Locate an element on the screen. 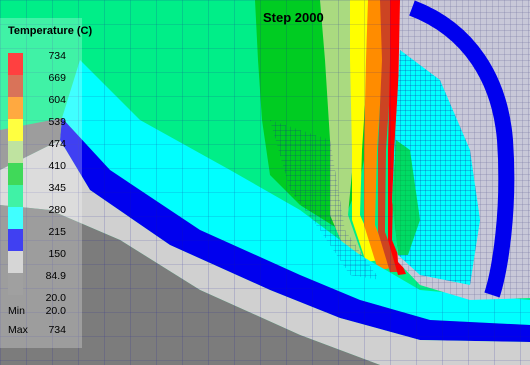 The width and height of the screenshot is (530, 365). min-value: 20.0 is located at coordinates (55, 311).